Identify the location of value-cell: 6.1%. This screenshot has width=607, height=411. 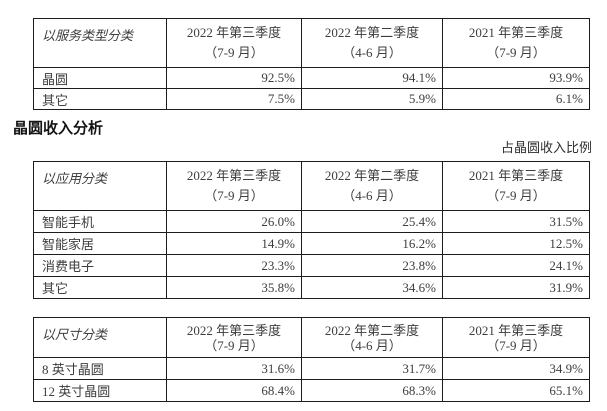
(516, 99).